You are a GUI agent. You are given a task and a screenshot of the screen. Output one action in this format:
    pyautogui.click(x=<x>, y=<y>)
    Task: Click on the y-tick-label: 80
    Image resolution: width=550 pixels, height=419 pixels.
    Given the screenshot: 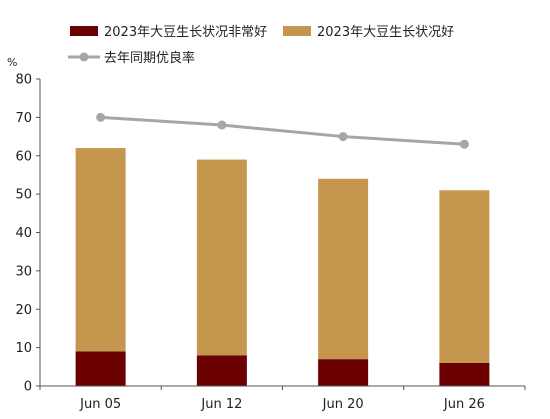 What is the action you would take?
    pyautogui.click(x=23, y=80)
    